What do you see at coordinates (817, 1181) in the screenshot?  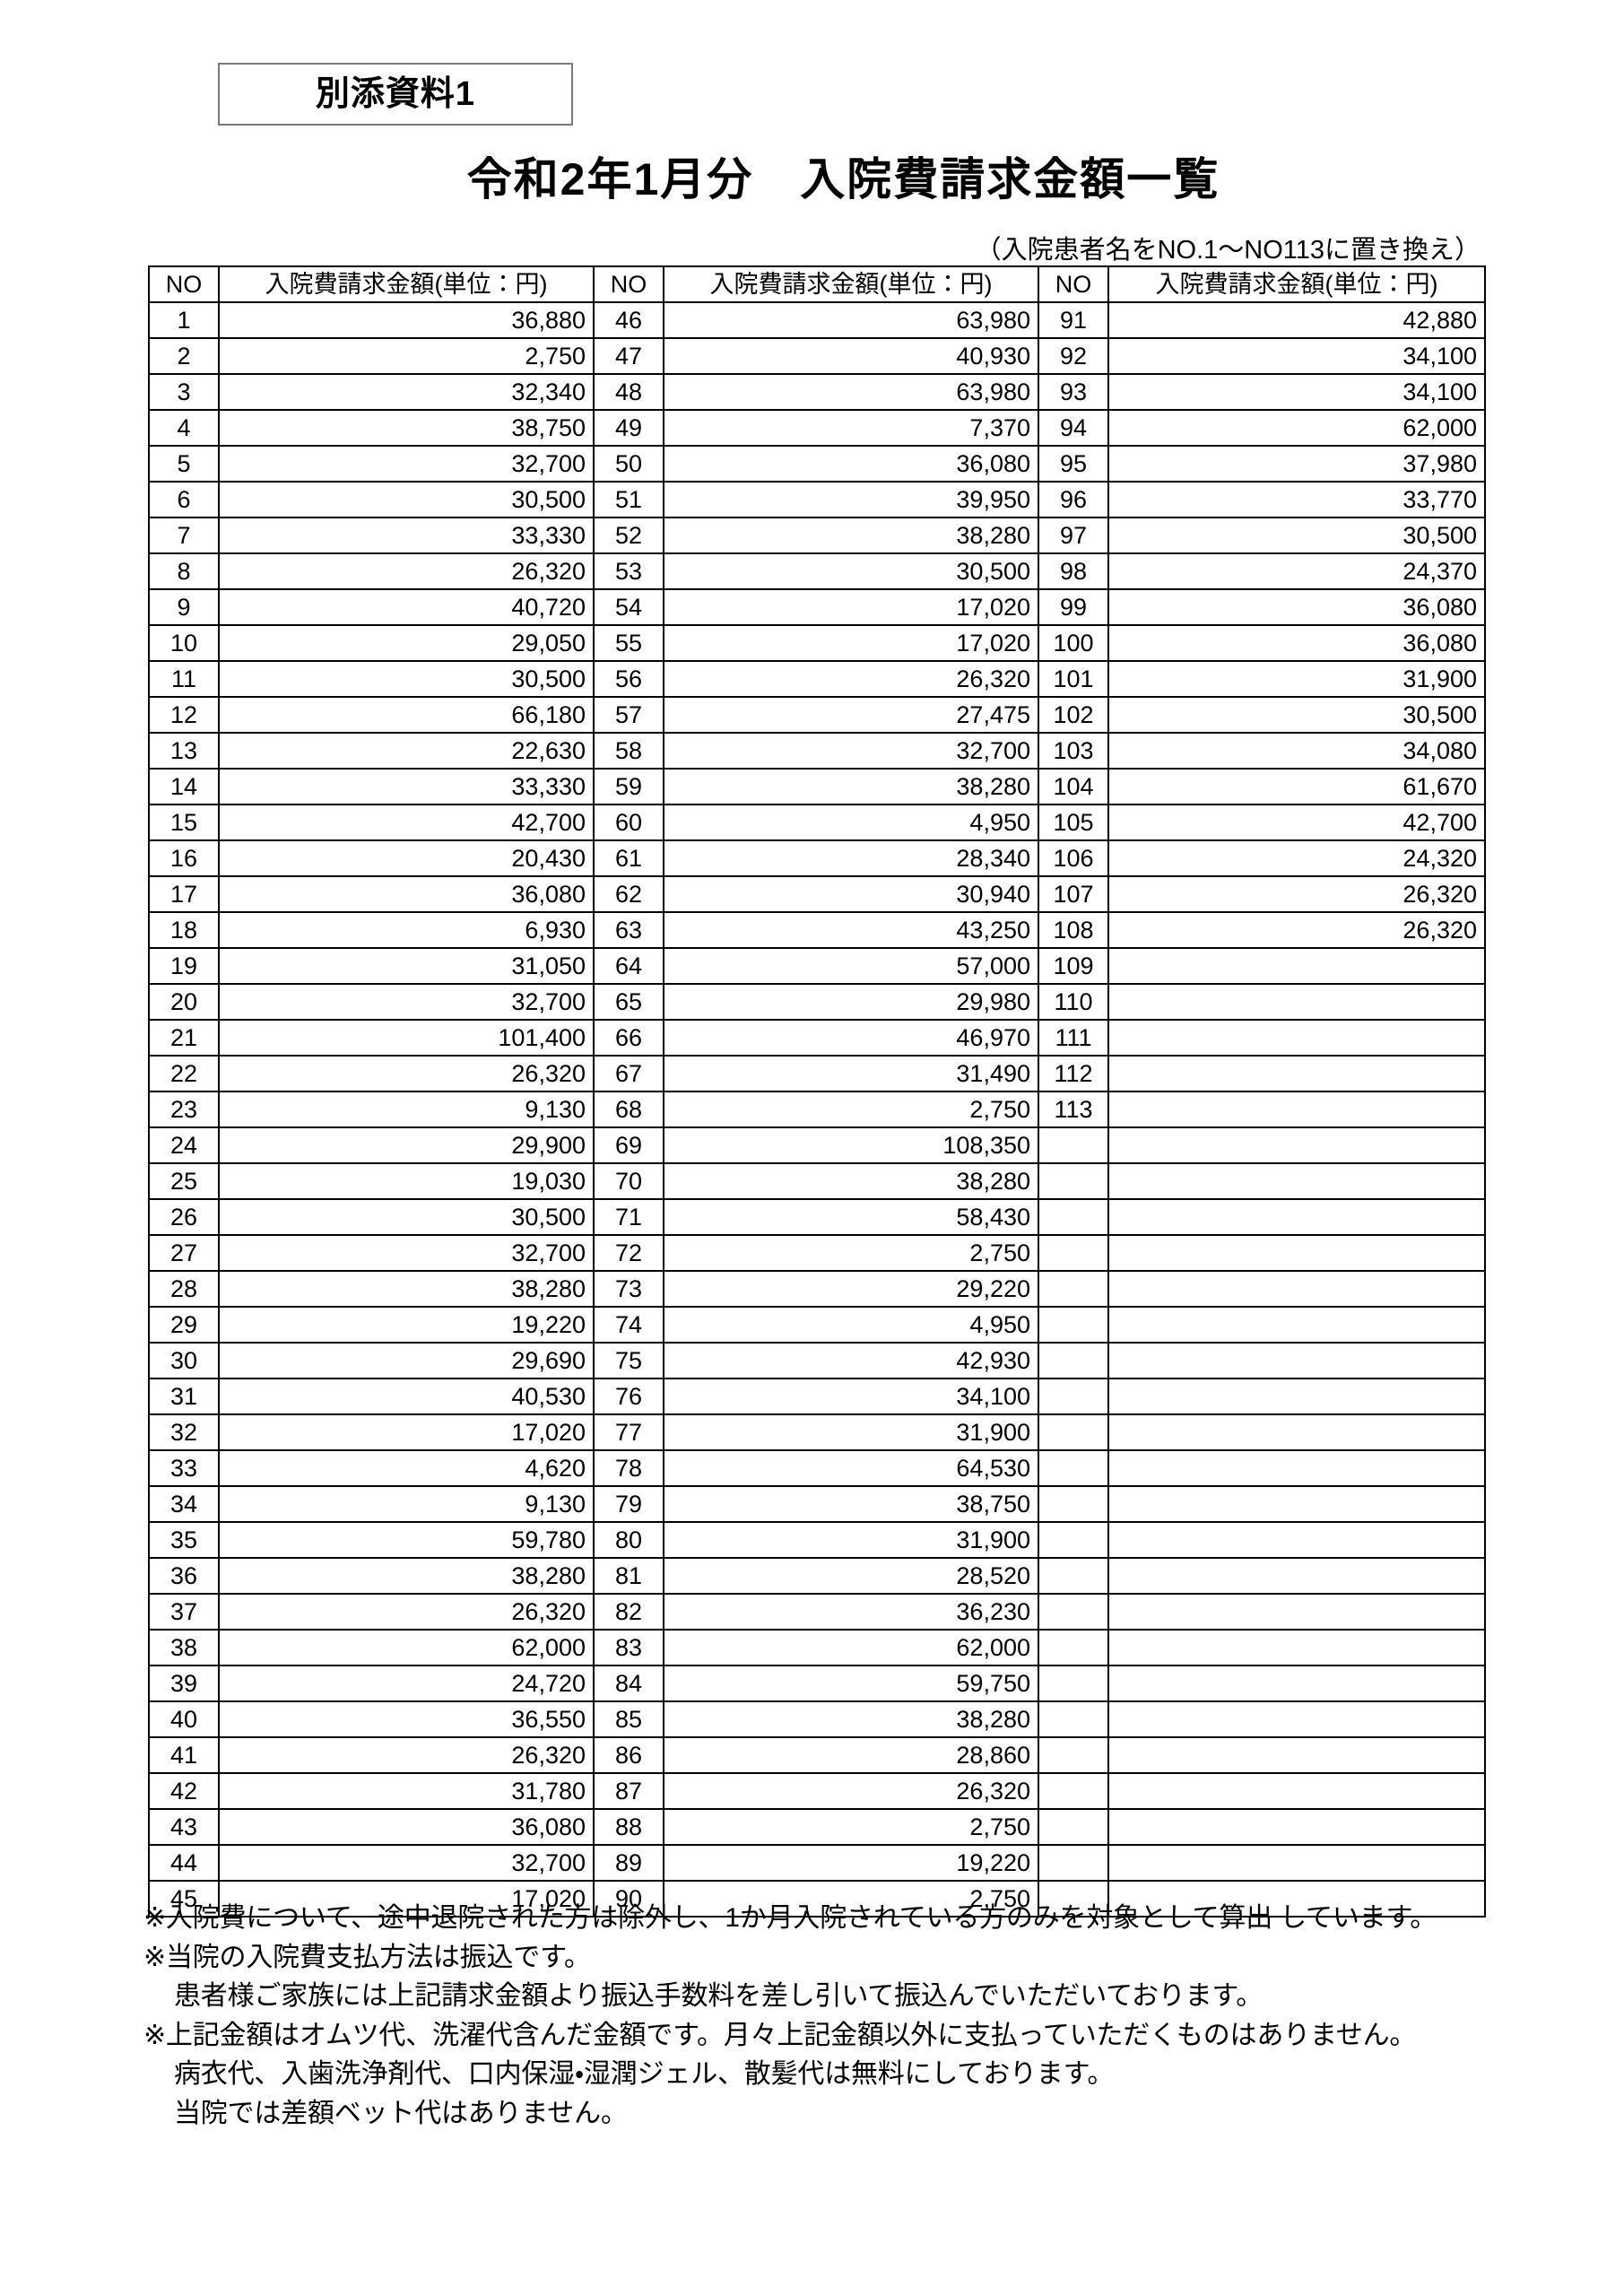 I see `table-row: 25 19,030 70 38,280` at bounding box center [817, 1181].